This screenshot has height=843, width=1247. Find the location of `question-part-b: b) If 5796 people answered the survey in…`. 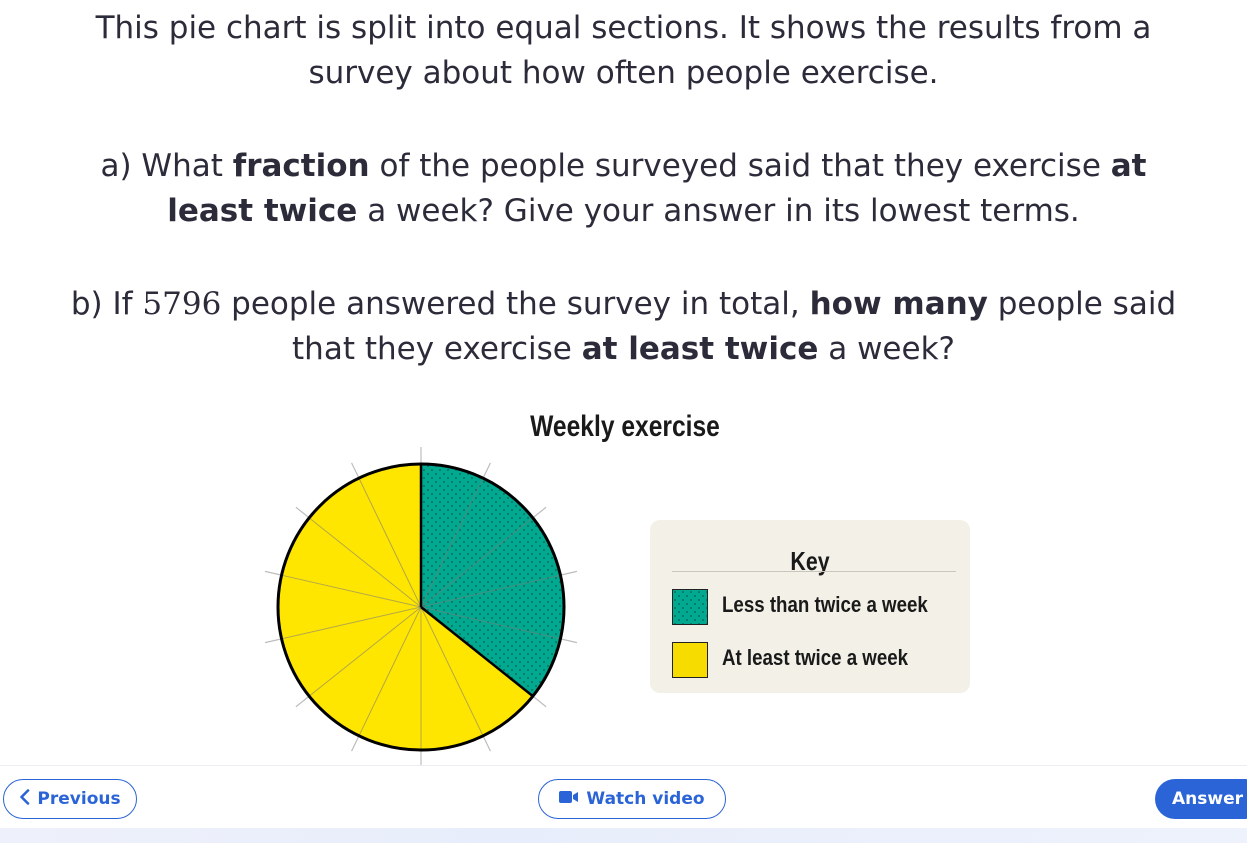

question-part-b: b) If 5796 people answered the survey in… is located at coordinates (623, 326).